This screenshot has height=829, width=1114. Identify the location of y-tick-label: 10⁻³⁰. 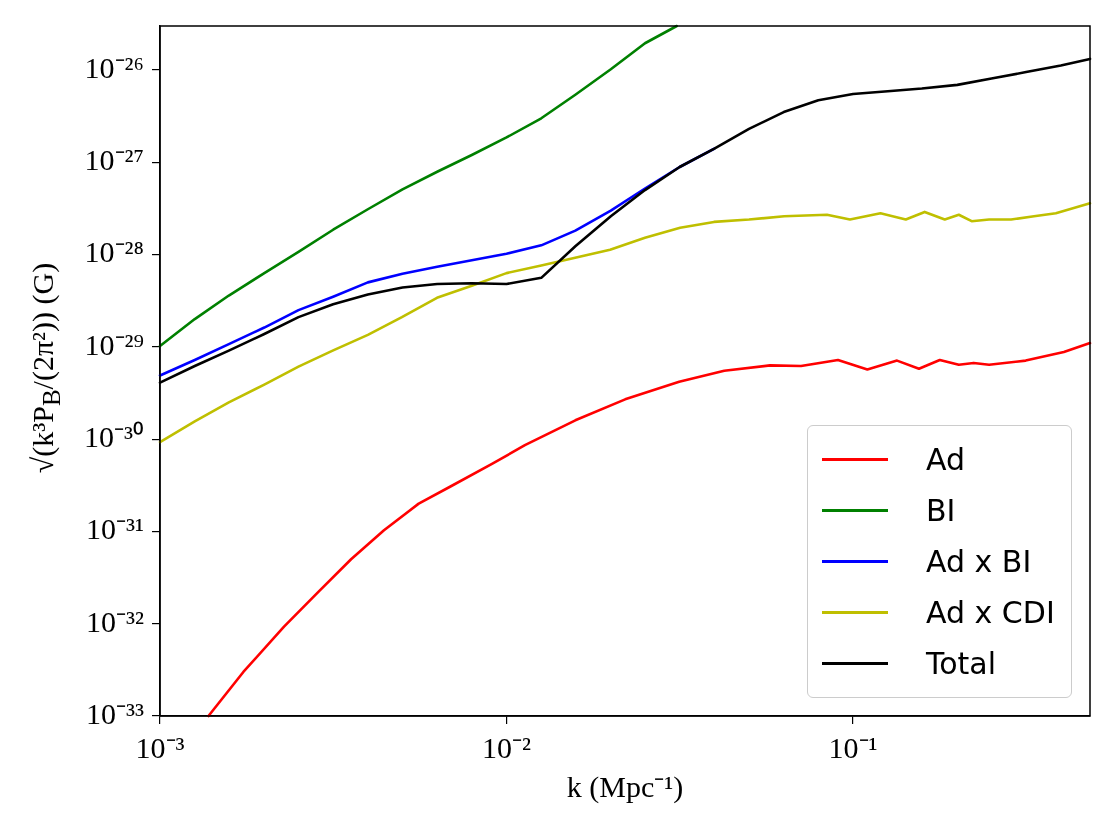
(114, 437).